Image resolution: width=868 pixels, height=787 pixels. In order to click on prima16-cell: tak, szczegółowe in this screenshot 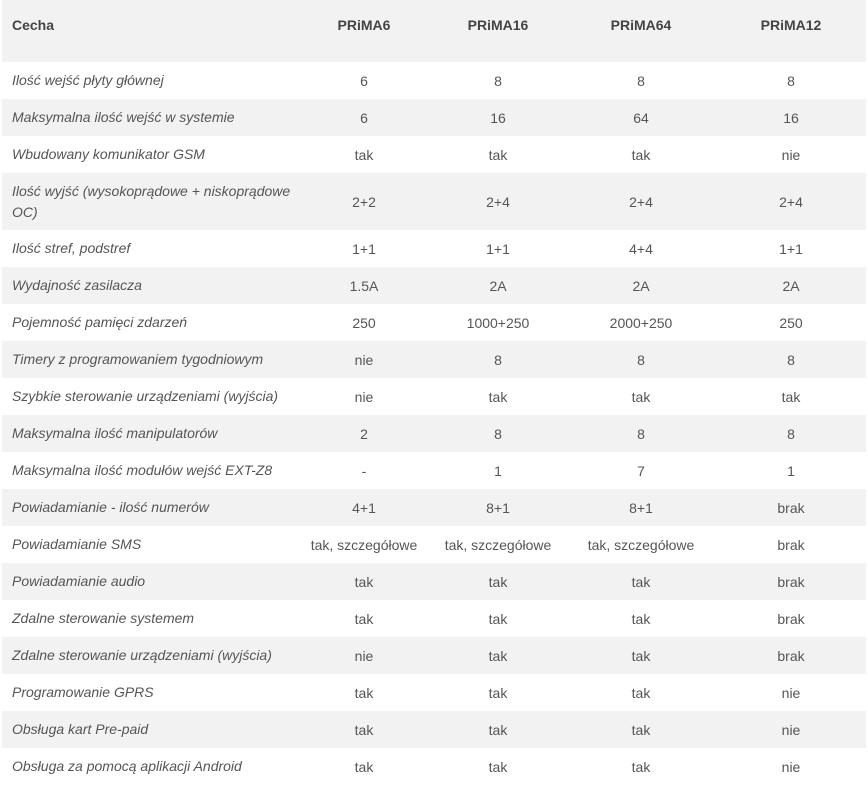, I will do `click(498, 544)`.